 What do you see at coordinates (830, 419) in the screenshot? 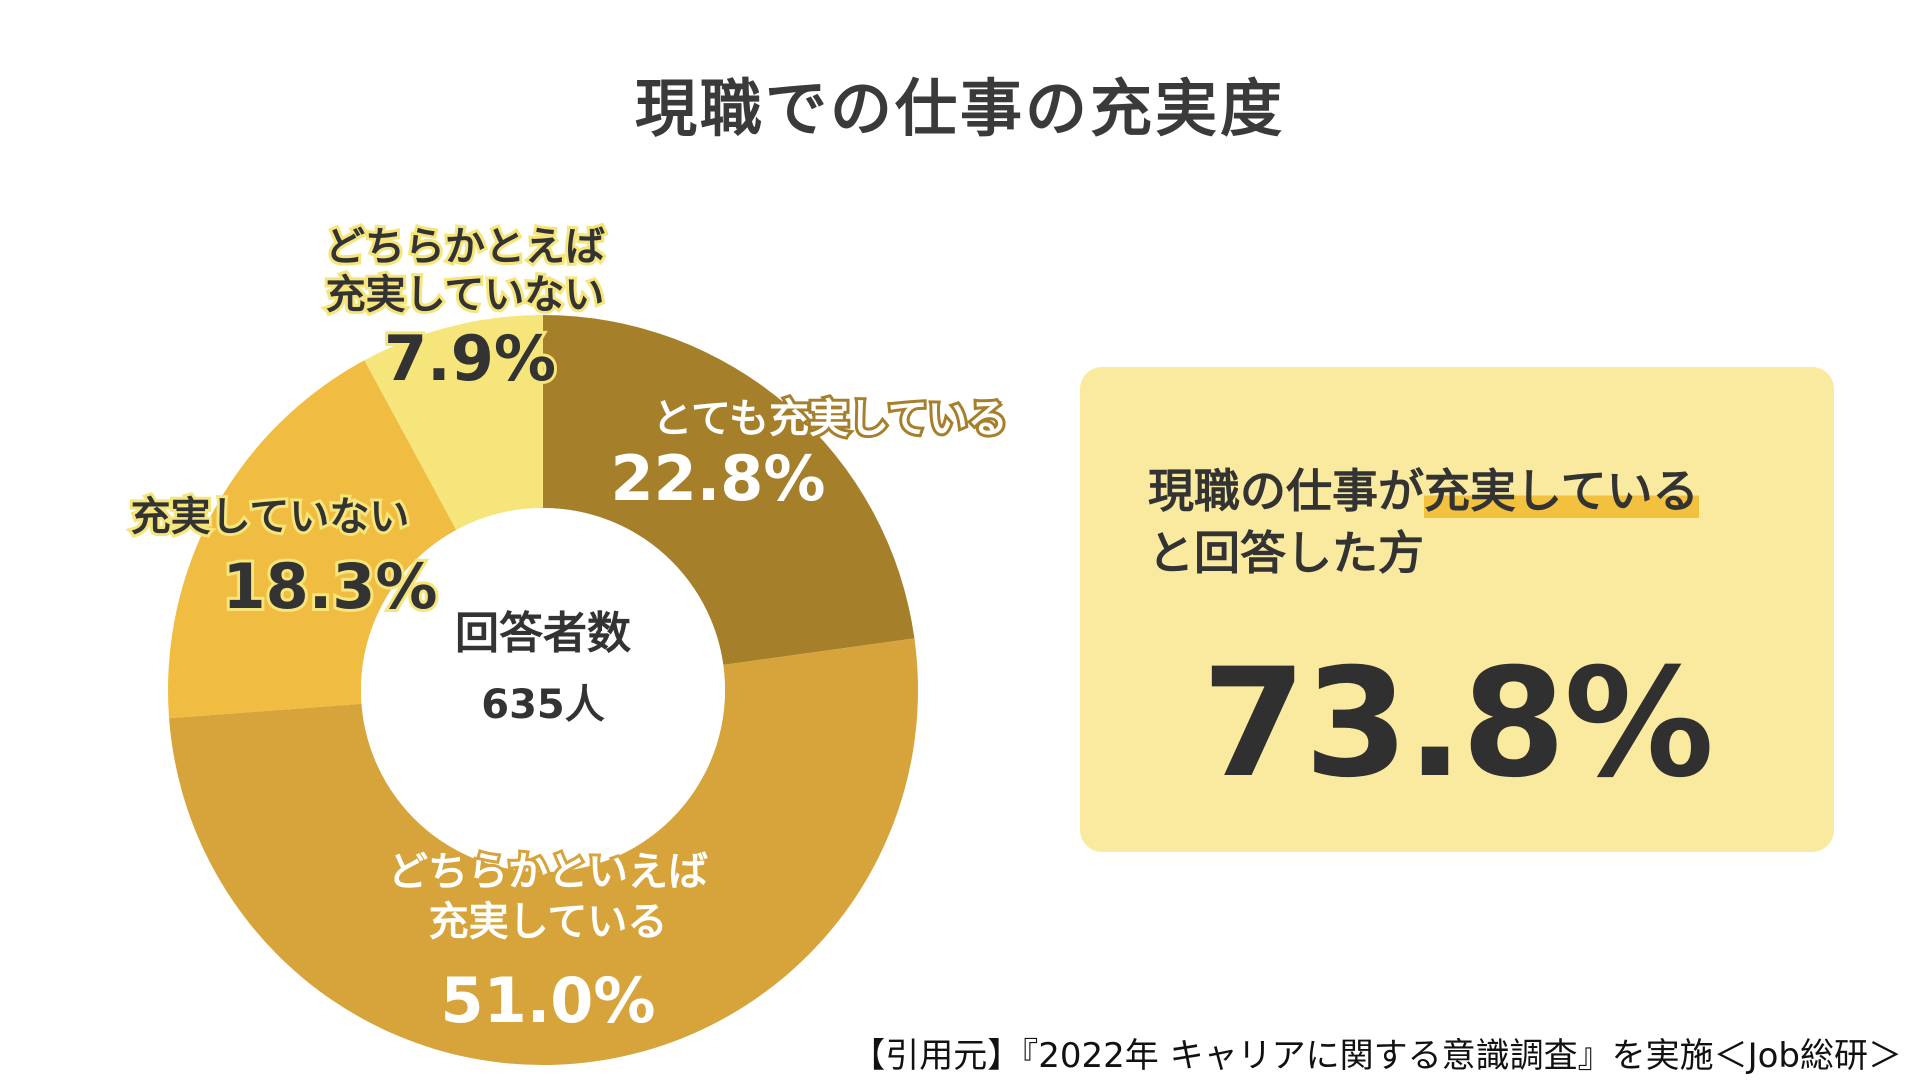
I see `slice-label: とても充実している` at bounding box center [830, 419].